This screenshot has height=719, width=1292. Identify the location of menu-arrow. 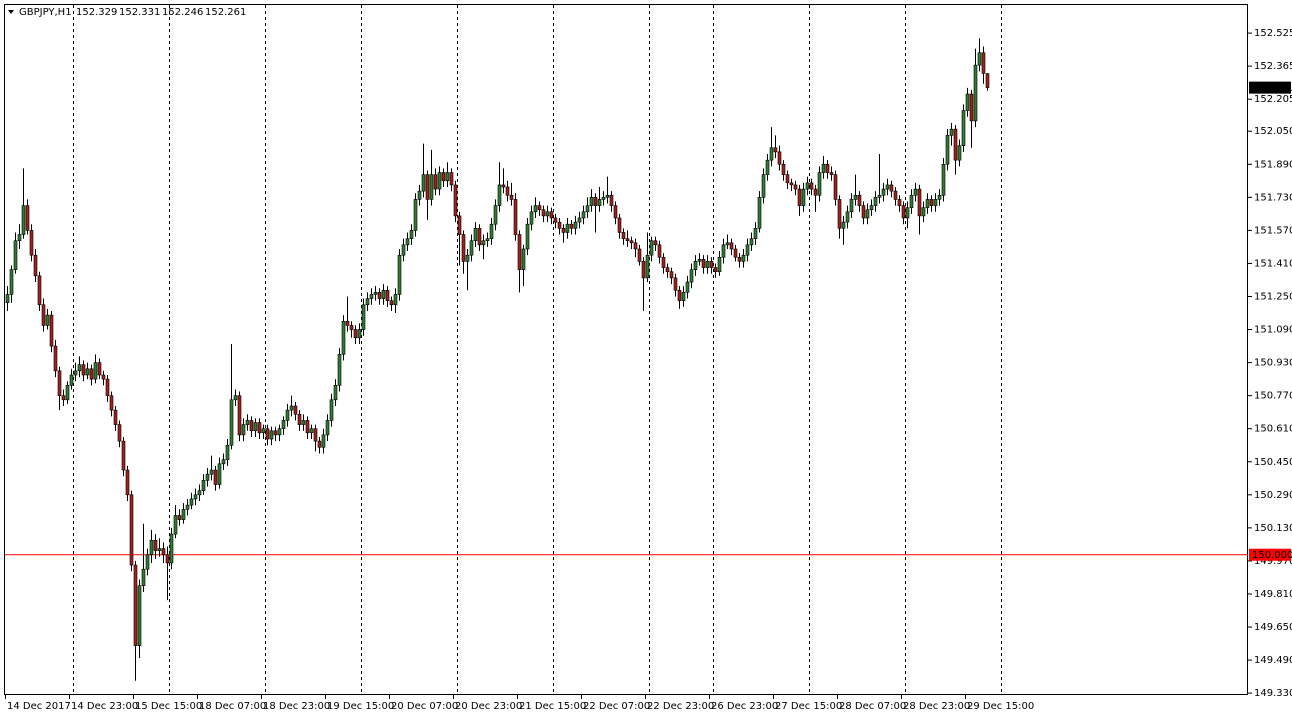
(11, 12).